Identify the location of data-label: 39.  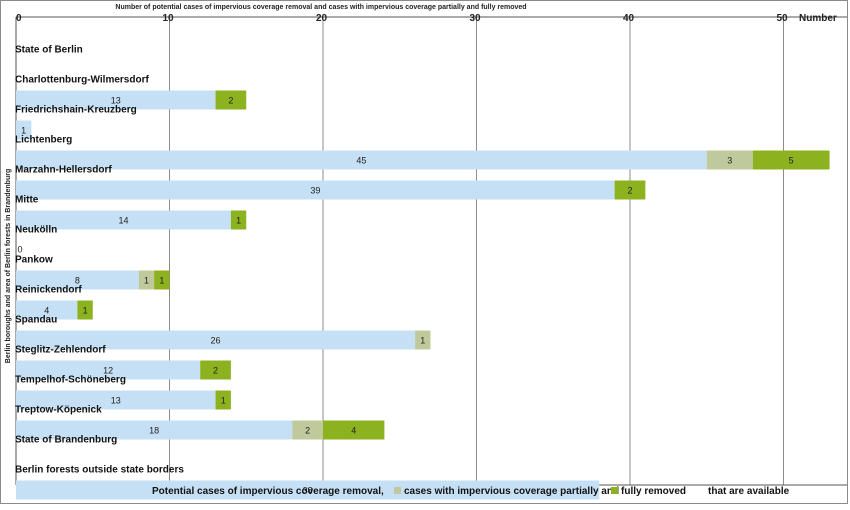
(315, 191).